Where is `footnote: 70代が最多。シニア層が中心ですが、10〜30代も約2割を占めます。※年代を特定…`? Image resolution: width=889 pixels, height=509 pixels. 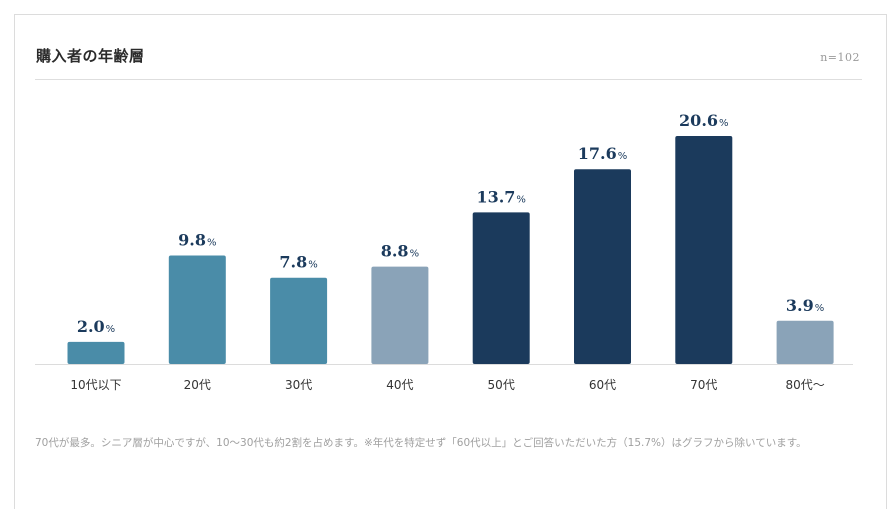 footnote: 70代が最多。シニア層が中心ですが、10〜30代も約2割を占めます。※年代を特定… is located at coordinates (421, 443).